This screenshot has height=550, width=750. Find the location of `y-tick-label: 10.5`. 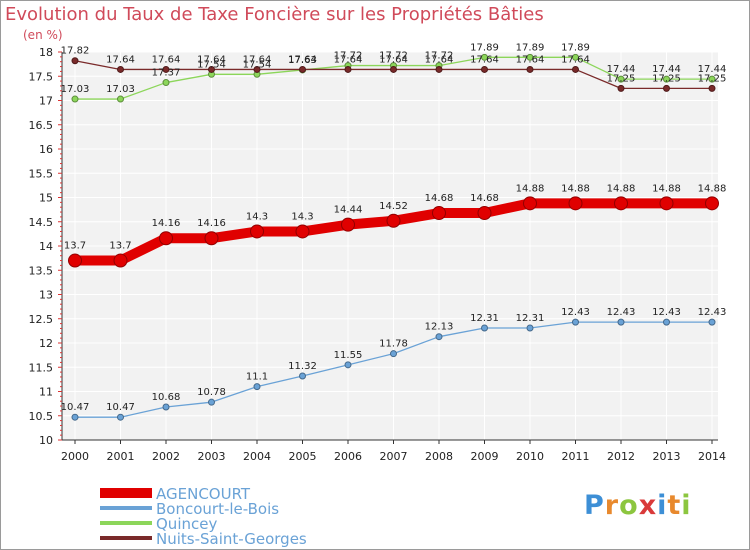

y-tick-label: 10.5 is located at coordinates (41, 416).